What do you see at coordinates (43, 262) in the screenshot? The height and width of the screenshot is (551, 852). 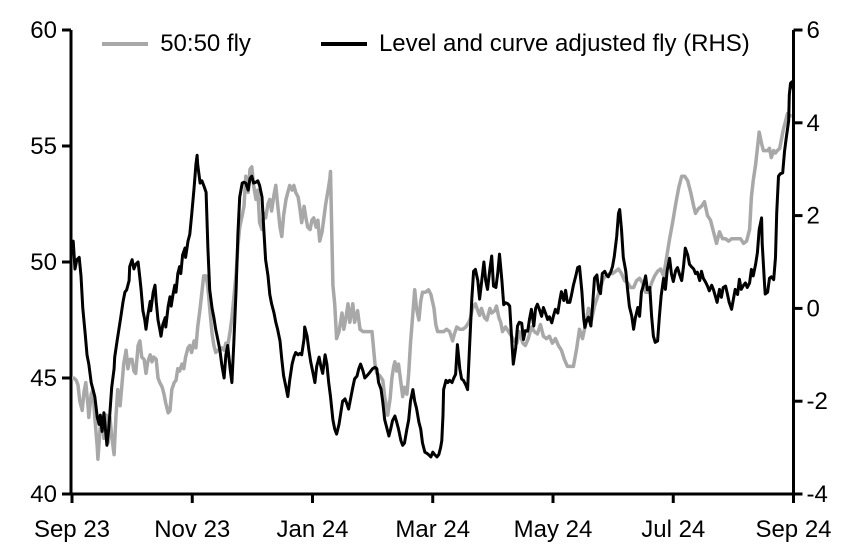 I see `y-axis-left-tick-label: 50` at bounding box center [43, 262].